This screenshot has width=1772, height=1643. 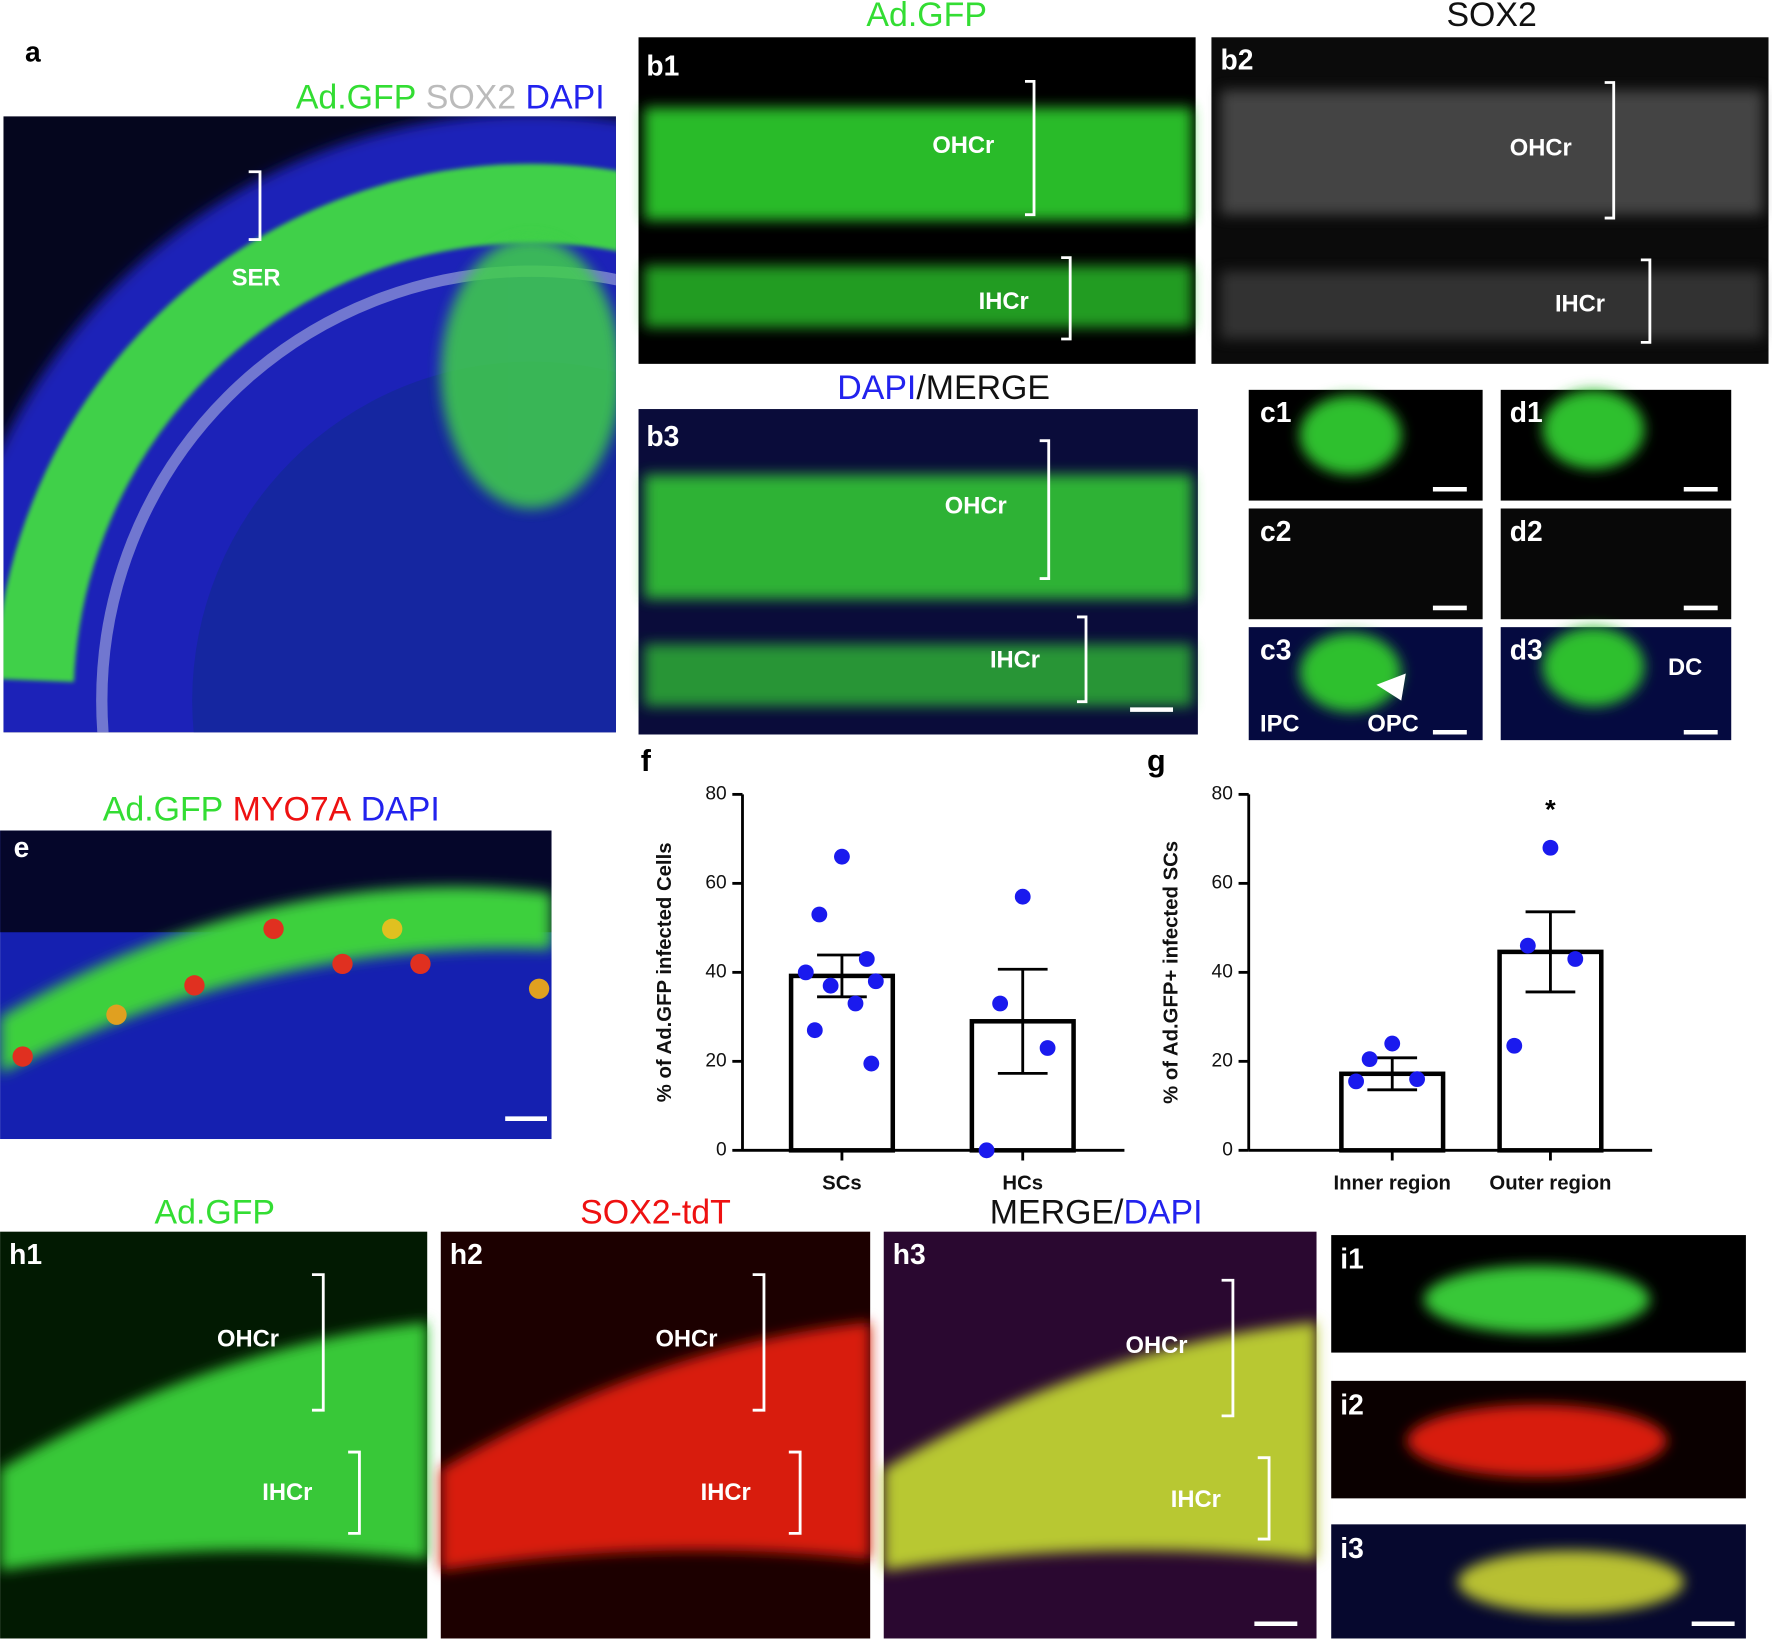 I want to click on x-tick-label: Outer region, so click(x=1550, y=1184).